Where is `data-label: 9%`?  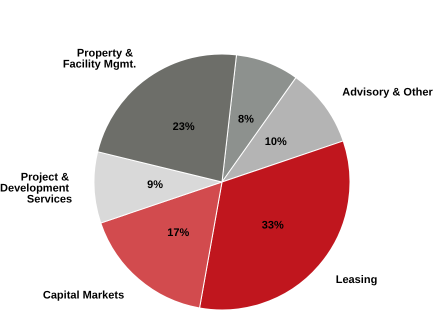 data-label: 9% is located at coordinates (155, 184).